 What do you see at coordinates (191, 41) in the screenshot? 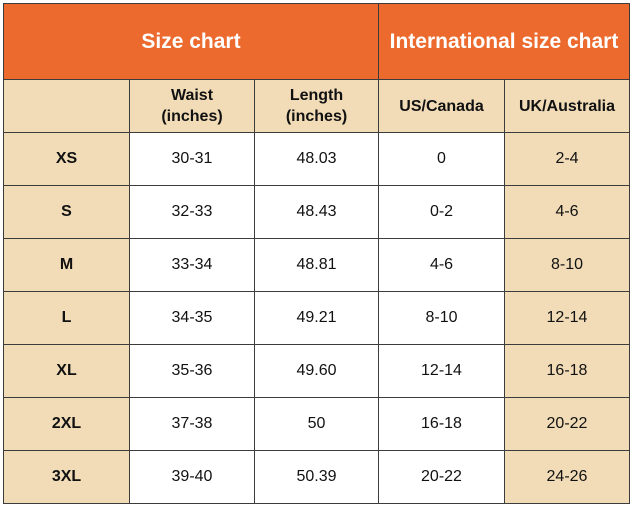
I see `group-header: Size chart` at bounding box center [191, 41].